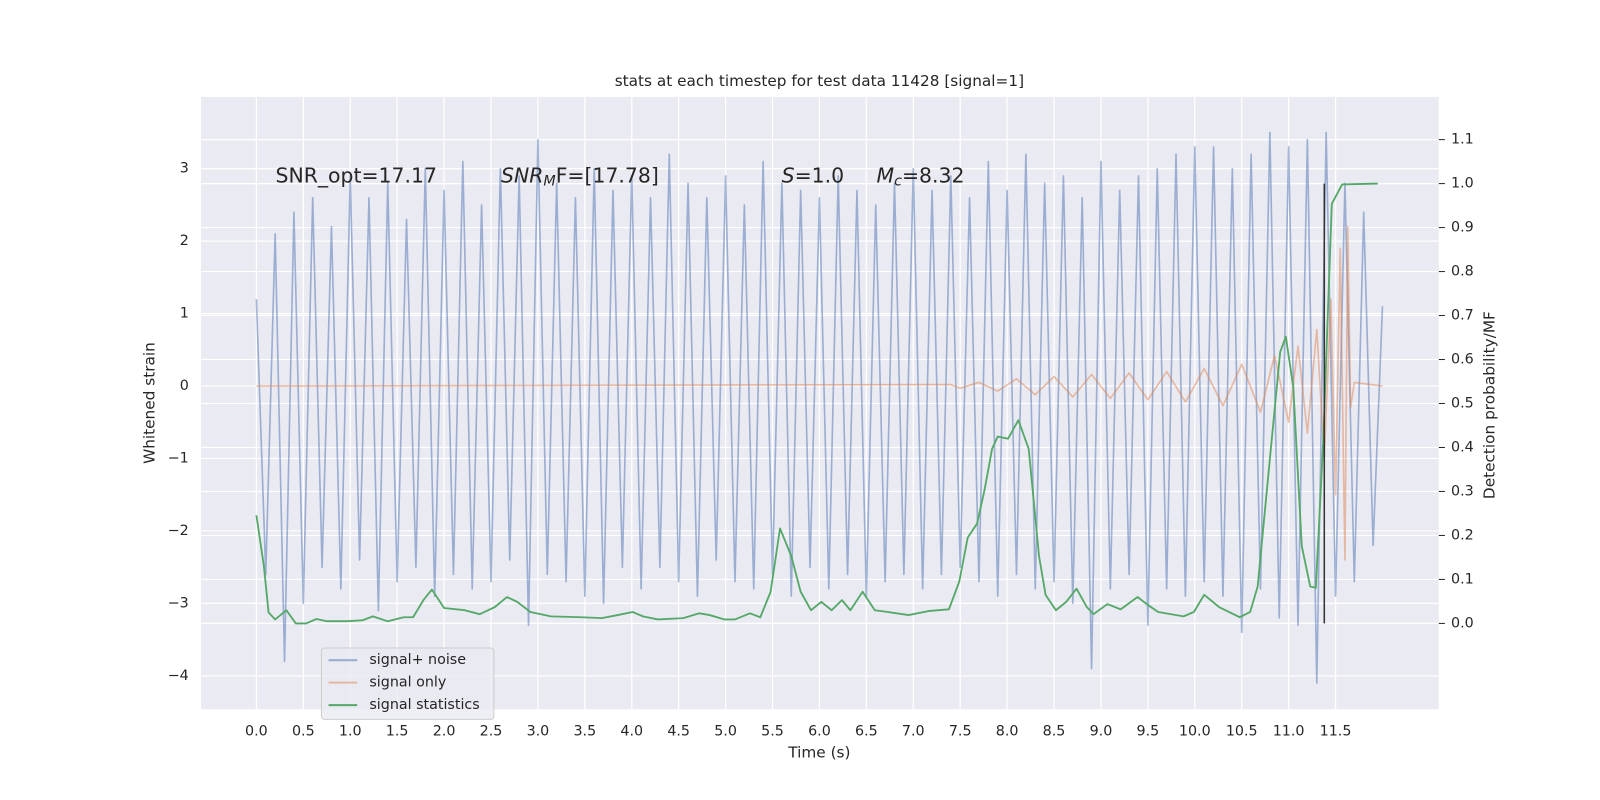 The image size is (1600, 800). What do you see at coordinates (1462, 184) in the screenshot?
I see `y2-tick-label: 1.0` at bounding box center [1462, 184].